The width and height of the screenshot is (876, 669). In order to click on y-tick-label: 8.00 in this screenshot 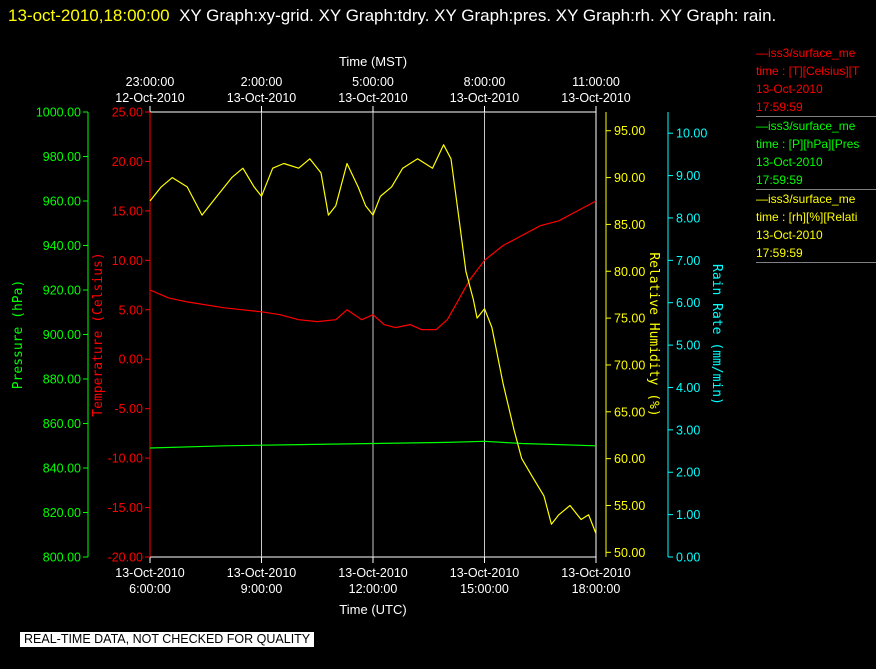, I will do `click(688, 218)`.